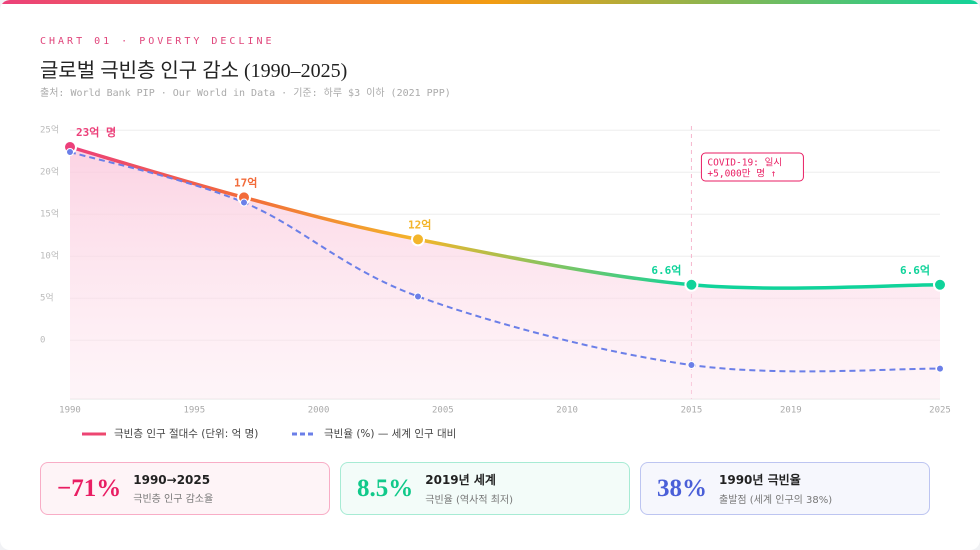 The height and width of the screenshot is (550, 980). I want to click on x-tick-label: 1990, so click(70, 411).